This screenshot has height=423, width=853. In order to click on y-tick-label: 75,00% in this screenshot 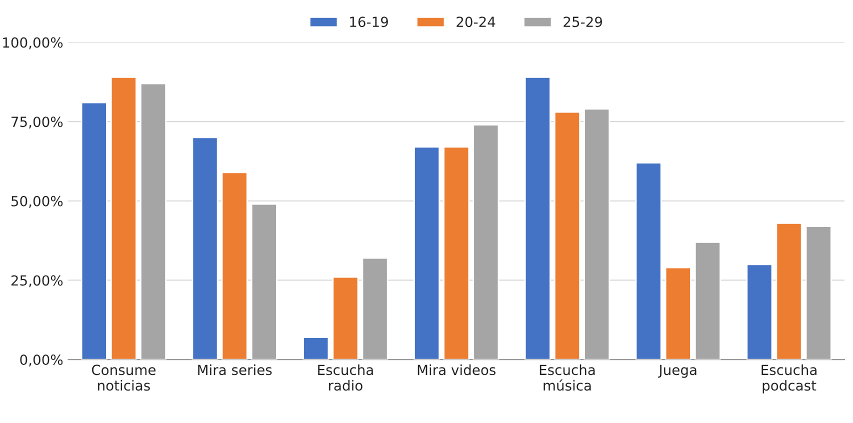, I will do `click(37, 122)`.